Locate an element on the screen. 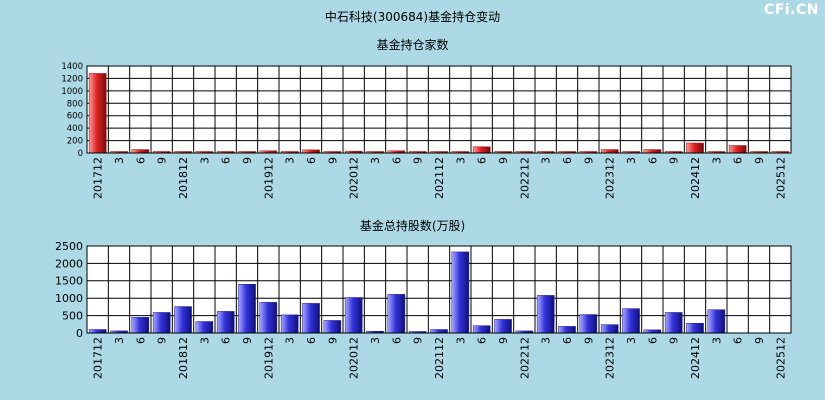  chart1-x-tick-label: 202212 is located at coordinates (524, 178).